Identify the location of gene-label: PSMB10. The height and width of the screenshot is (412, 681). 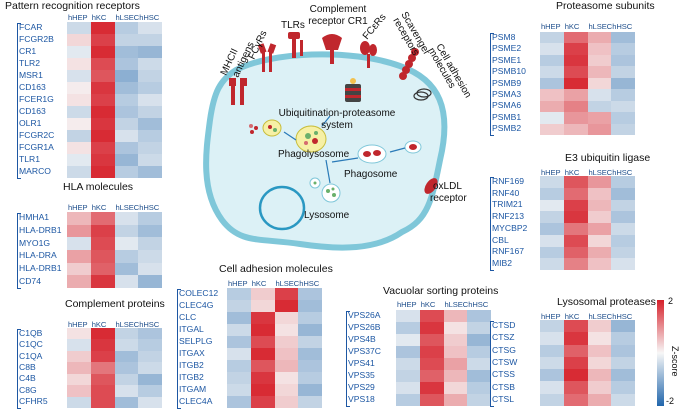
(509, 71).